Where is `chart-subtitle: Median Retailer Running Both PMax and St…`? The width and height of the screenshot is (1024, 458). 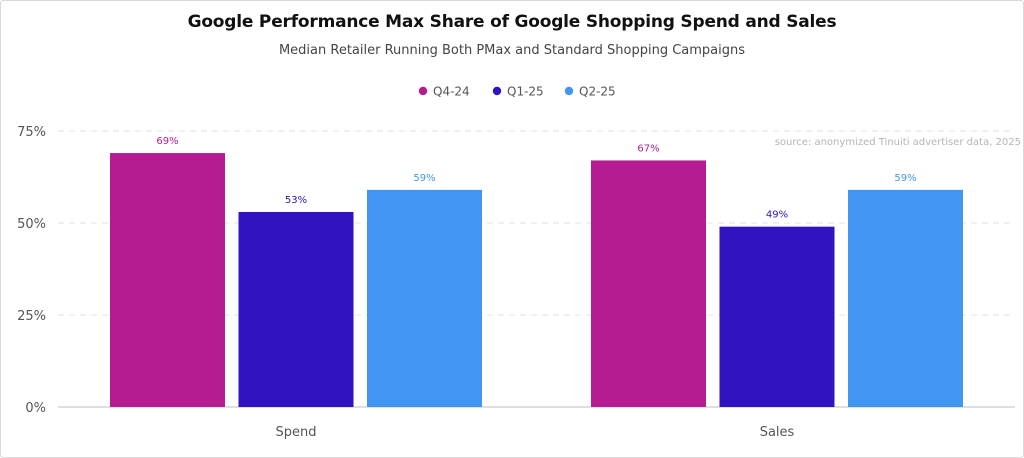 chart-subtitle: Median Retailer Running Both PMax and St… is located at coordinates (512, 50).